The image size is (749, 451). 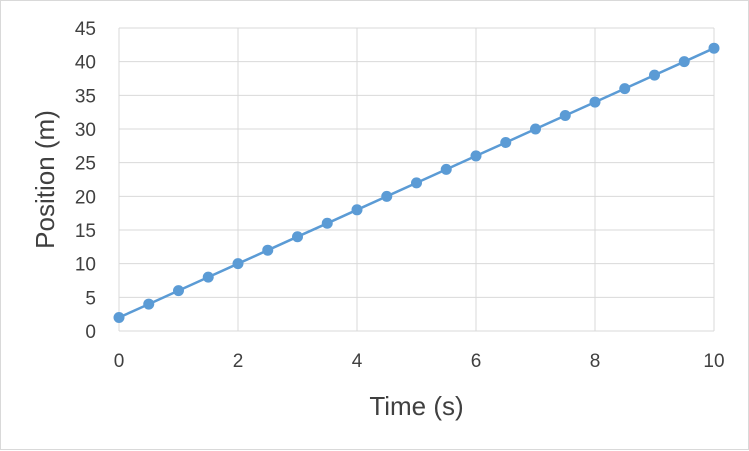 What do you see at coordinates (416, 406) in the screenshot?
I see `x-axis-title: Time (s)` at bounding box center [416, 406].